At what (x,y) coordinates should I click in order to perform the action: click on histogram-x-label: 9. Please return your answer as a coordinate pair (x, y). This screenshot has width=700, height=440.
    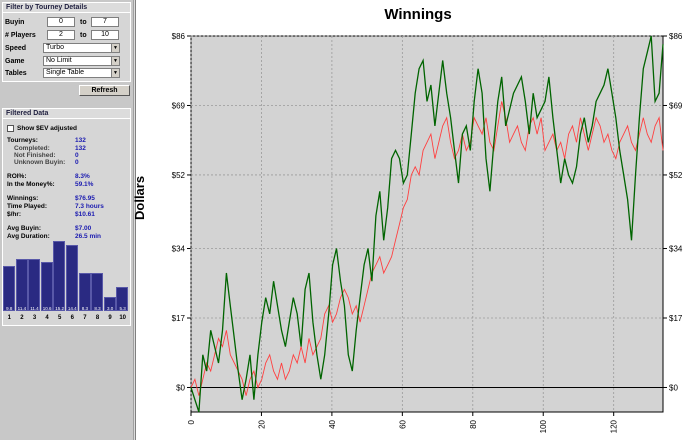
    Looking at the image, I should click on (110, 318).